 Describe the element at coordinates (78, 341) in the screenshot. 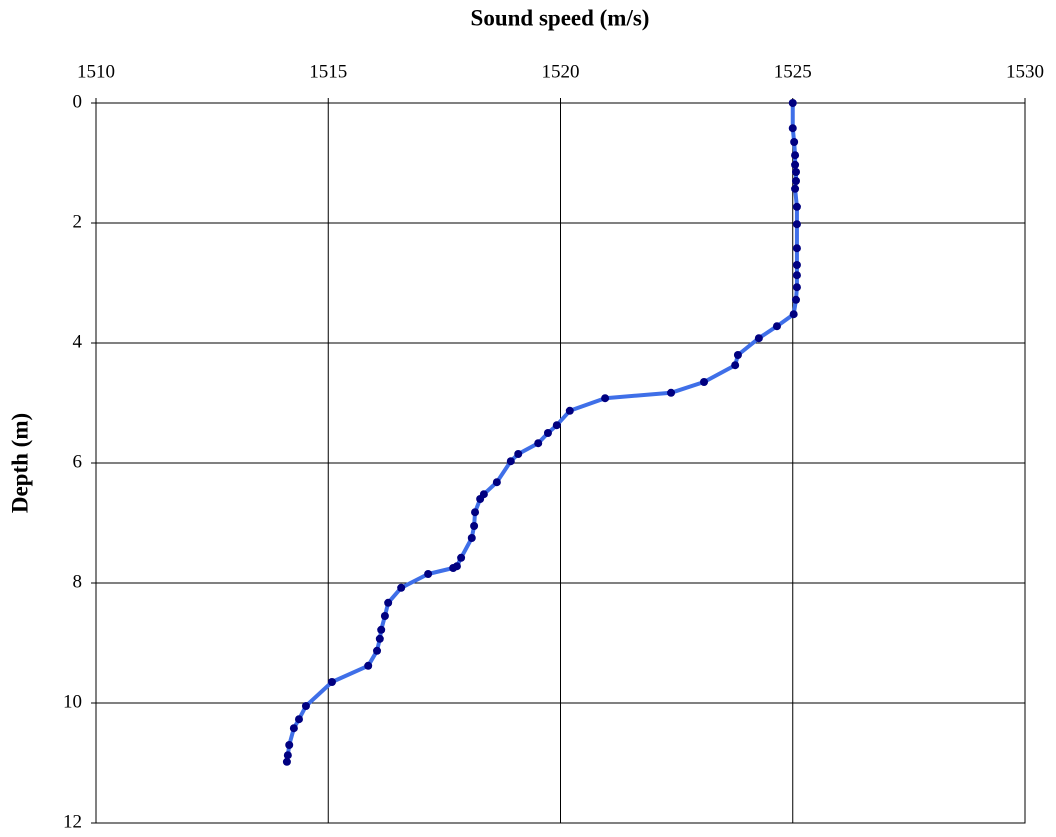

I see `y-tick-label: 4` at that location.